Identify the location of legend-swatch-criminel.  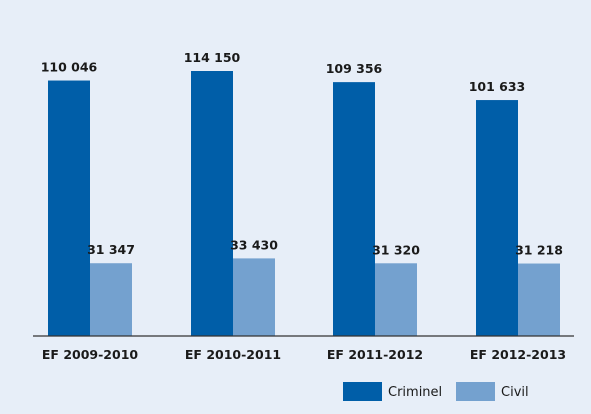
(362, 391).